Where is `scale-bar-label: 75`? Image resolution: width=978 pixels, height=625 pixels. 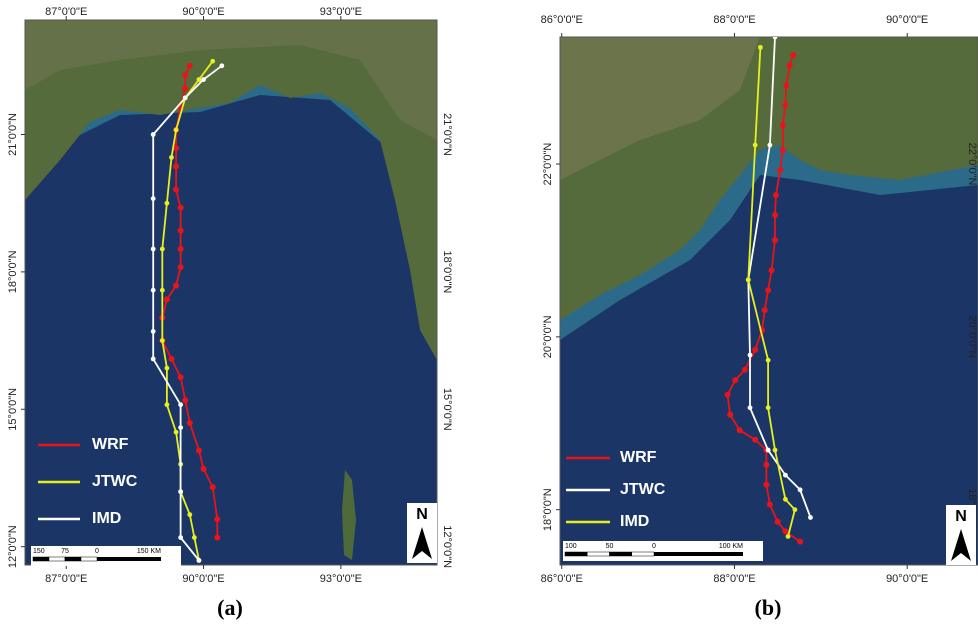 scale-bar-label: 75 is located at coordinates (65, 551).